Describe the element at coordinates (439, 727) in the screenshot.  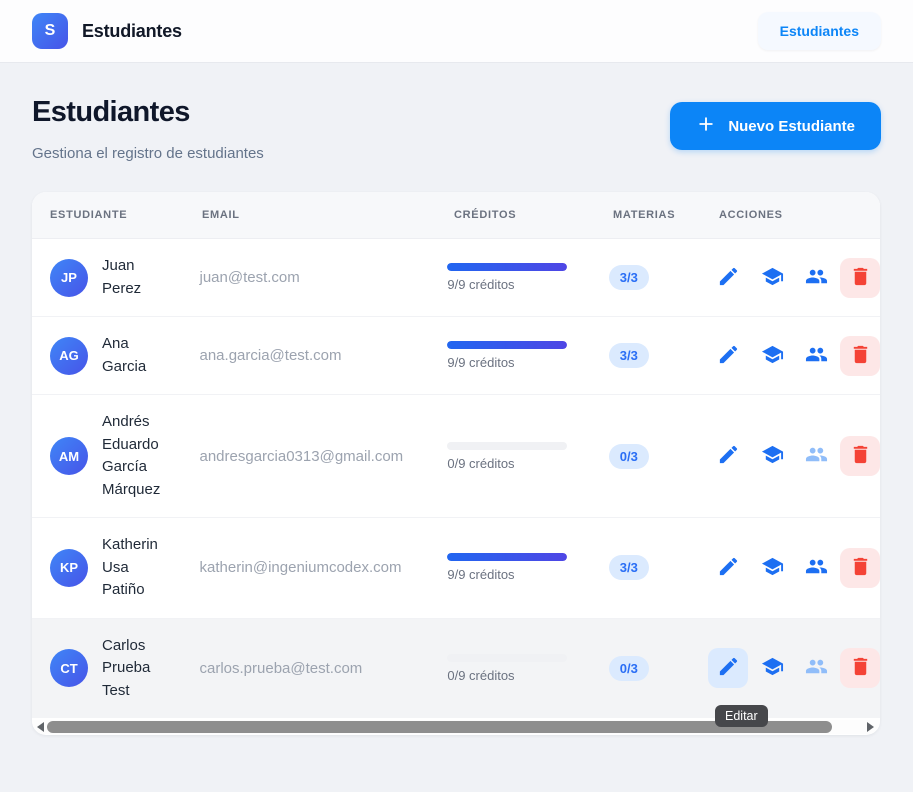
I see `scrollbar-thumb` at that location.